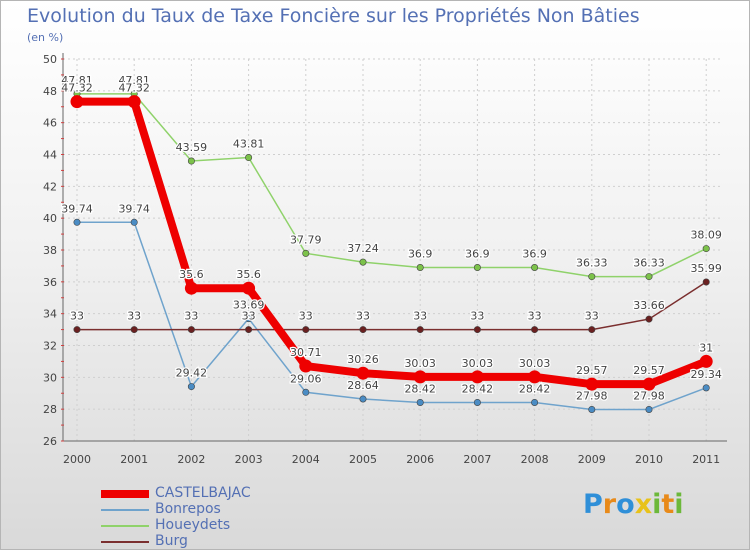 The image size is (750, 550). What do you see at coordinates (45, 37) in the screenshot?
I see `y-axis-unit-label: (en %)` at bounding box center [45, 37].